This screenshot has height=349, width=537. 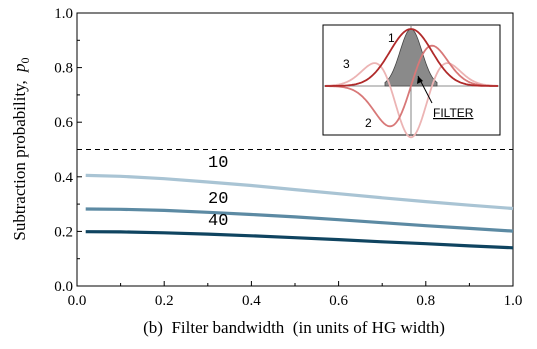 What do you see at coordinates (25, 60) in the screenshot?
I see `y-axis-label-subscript: 0` at bounding box center [25, 60].